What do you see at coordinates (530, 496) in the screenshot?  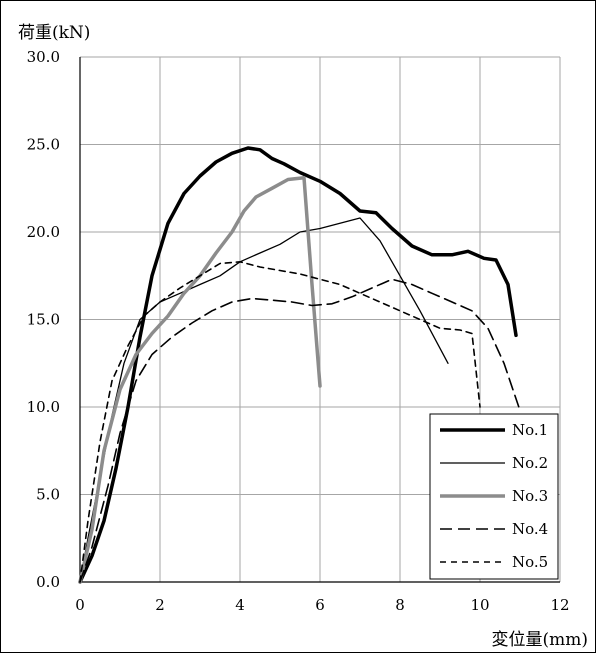 I see `legend-label: No.3` at bounding box center [530, 496].